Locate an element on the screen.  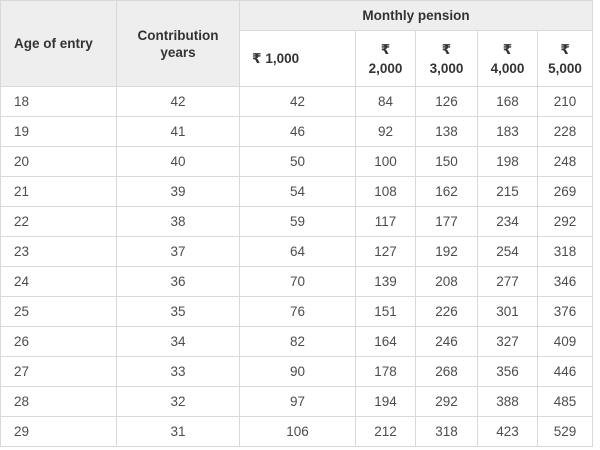
pension-cell: 423 is located at coordinates (507, 431).